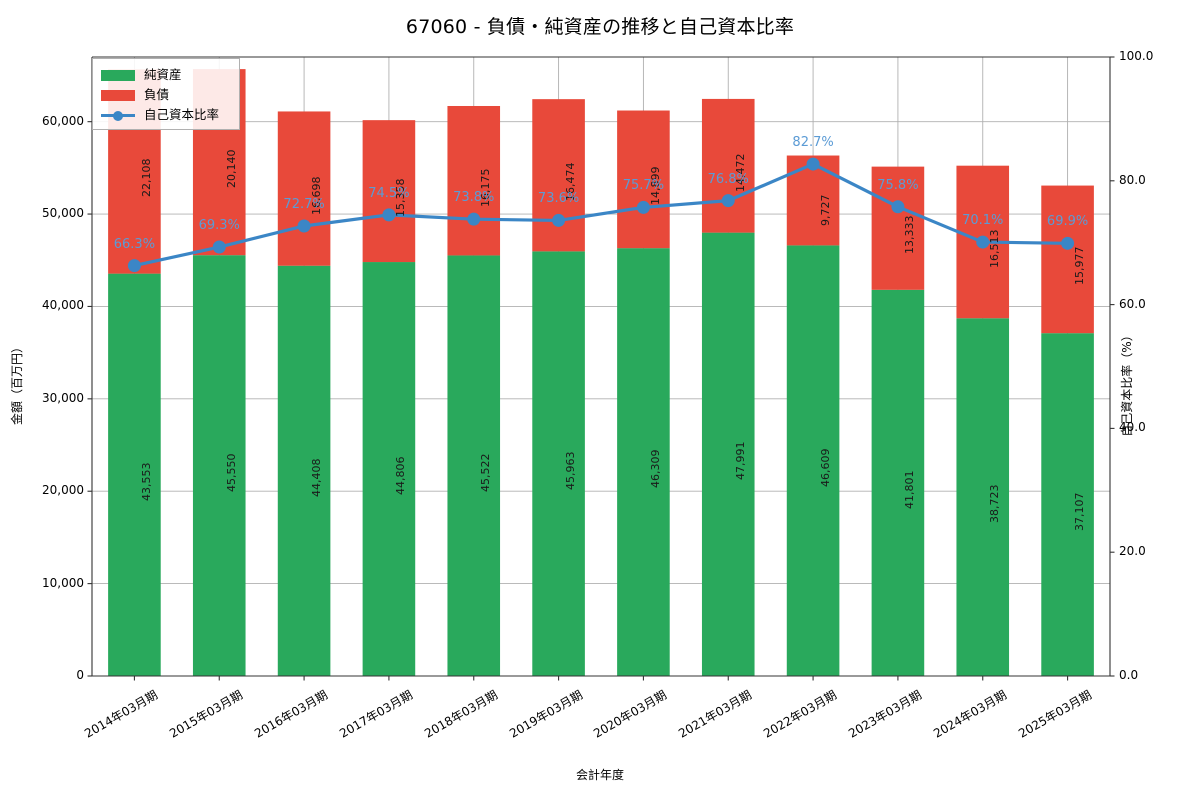 This screenshot has height=804, width=1200. What do you see at coordinates (571, 470) in the screenshot?
I see `bar-value-label-equity: 45,963` at bounding box center [571, 470].